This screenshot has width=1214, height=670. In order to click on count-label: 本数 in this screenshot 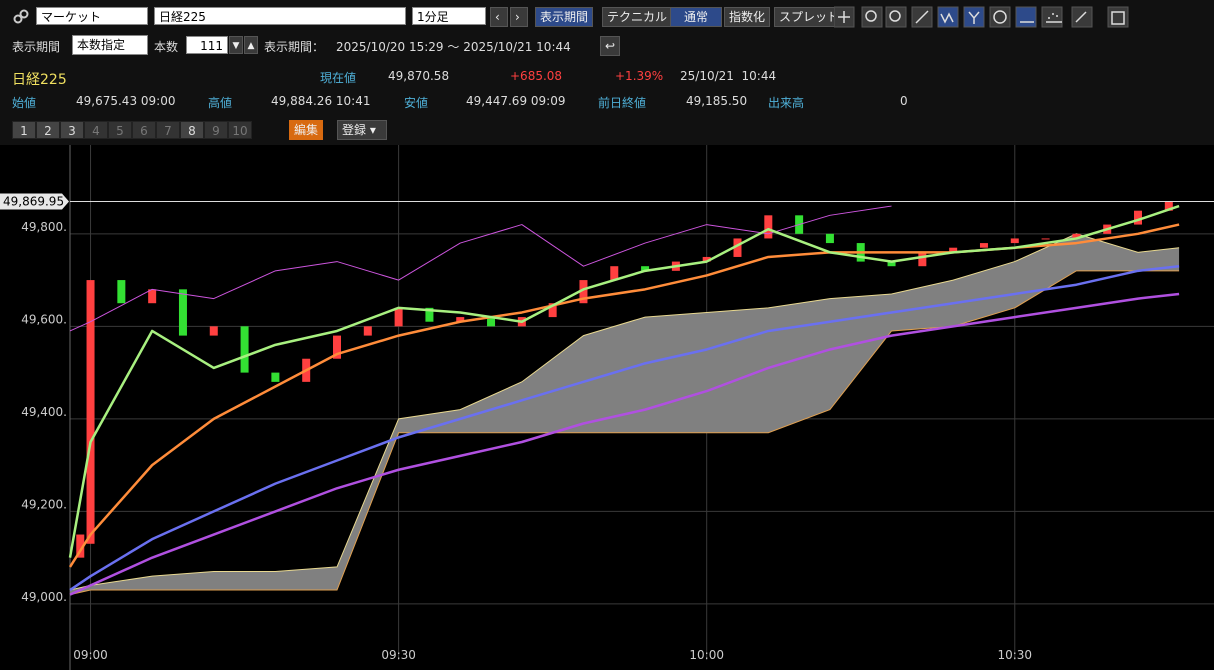, I will do `click(166, 47)`.